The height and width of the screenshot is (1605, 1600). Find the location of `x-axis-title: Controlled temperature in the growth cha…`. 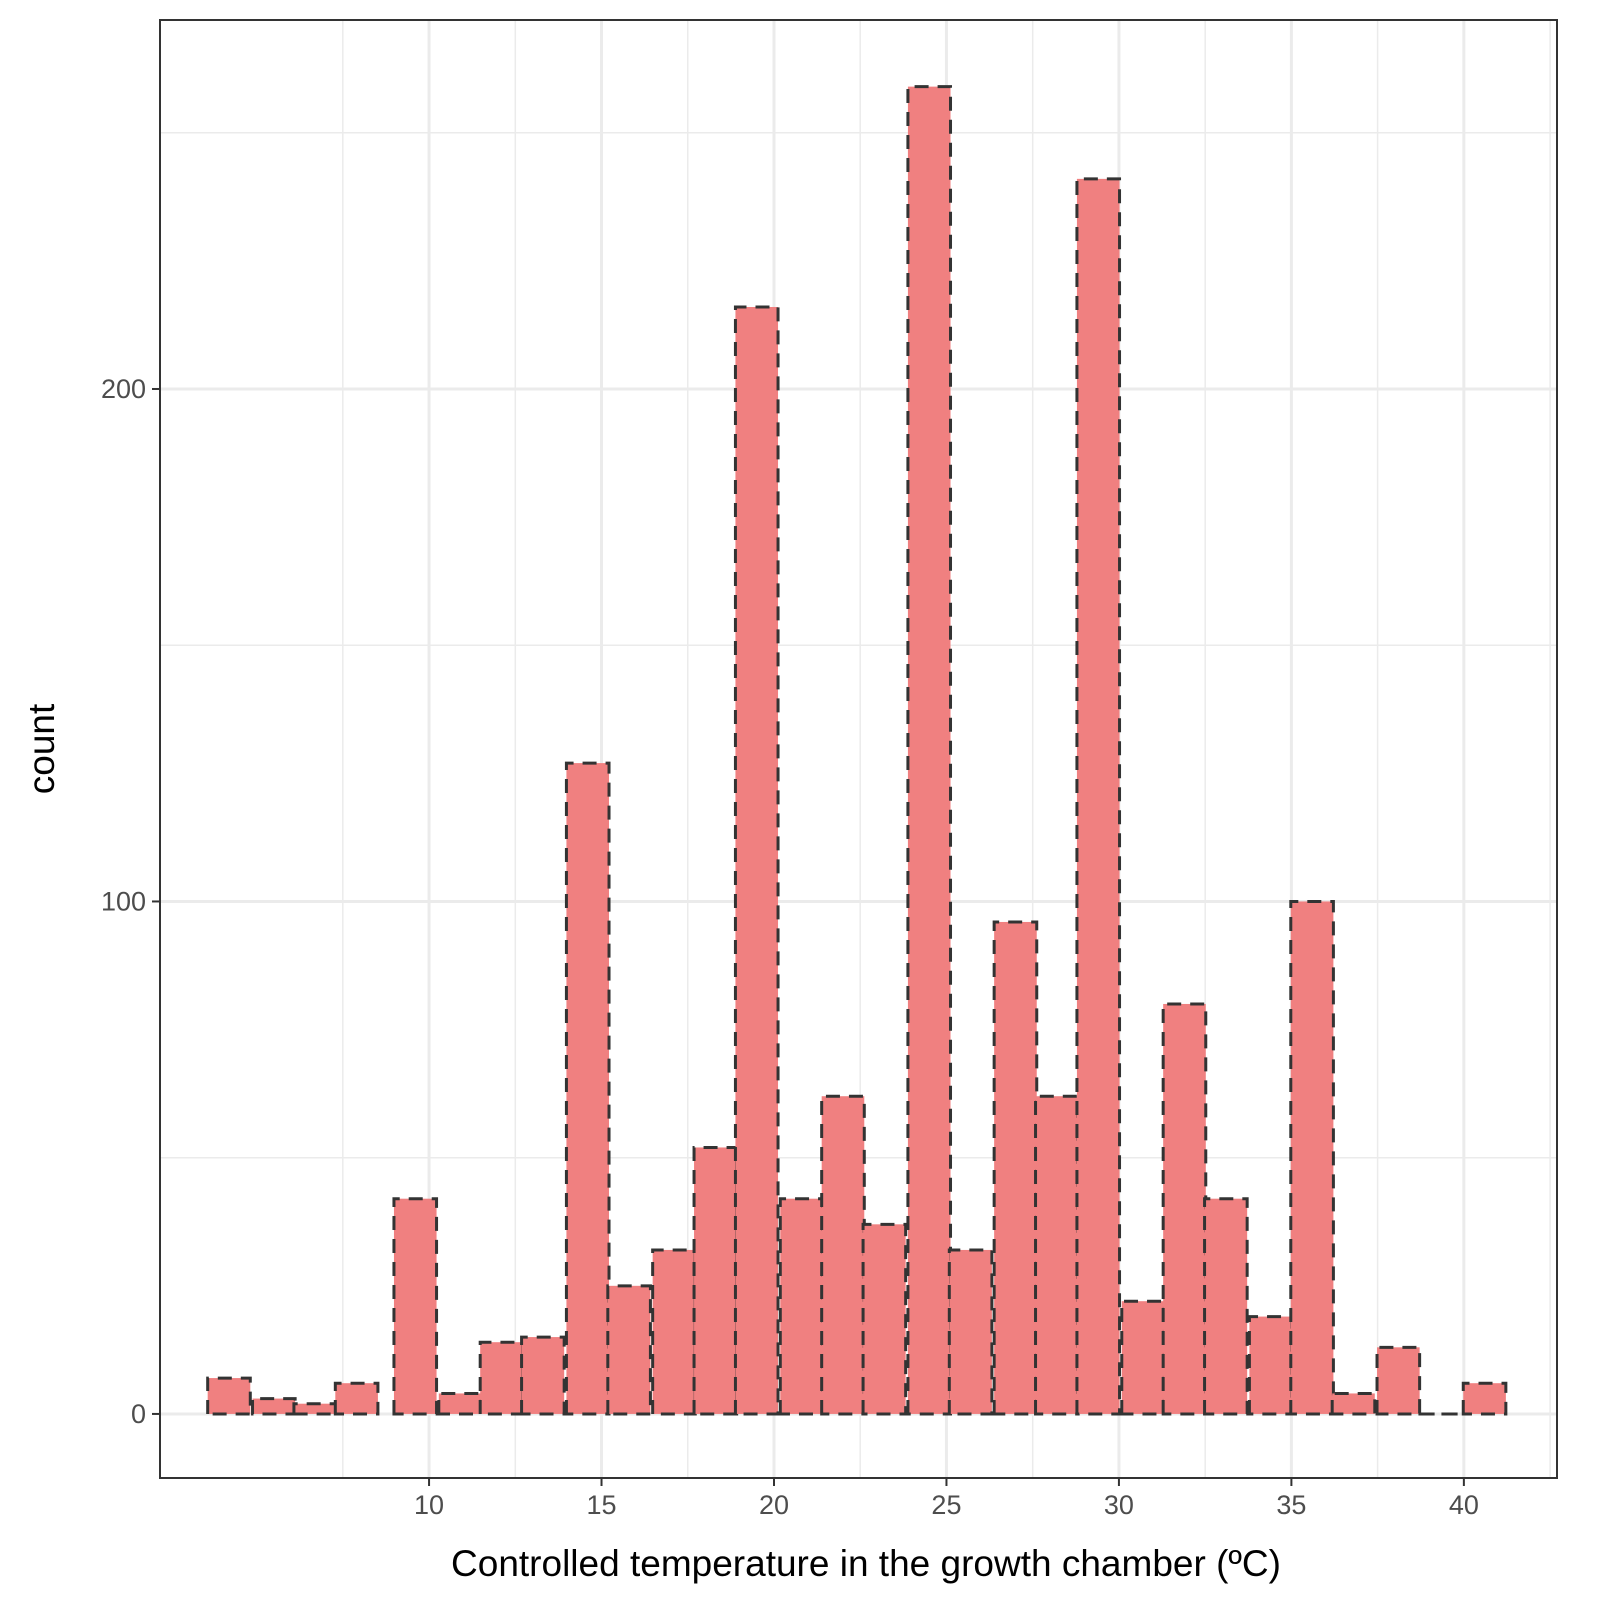

x-axis-title: Controlled temperature in the growth cha… is located at coordinates (866, 1563).